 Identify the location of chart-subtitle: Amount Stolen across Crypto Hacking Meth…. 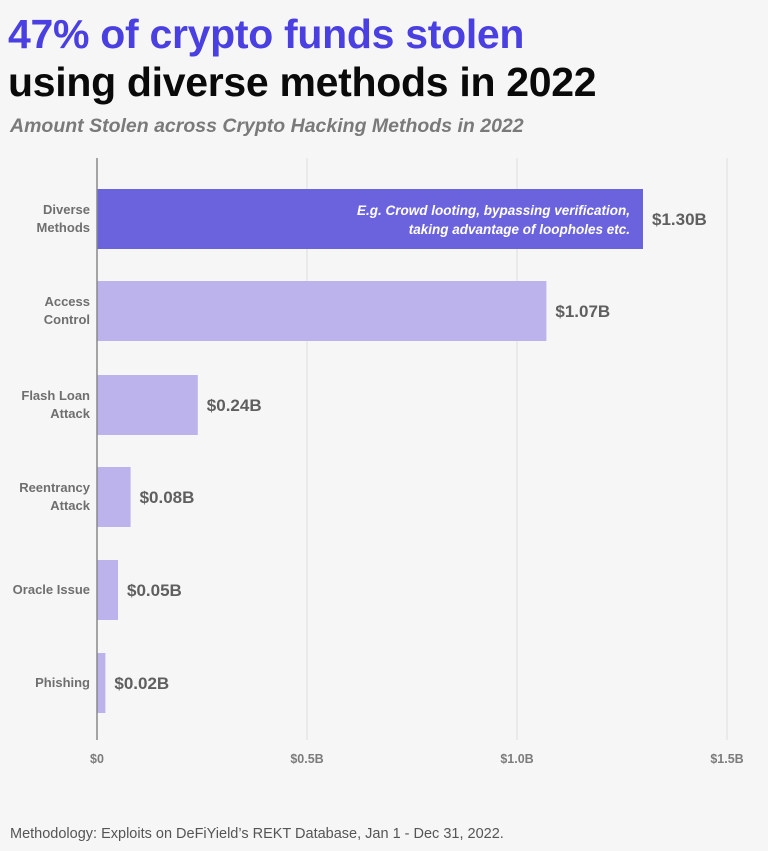
(267, 126).